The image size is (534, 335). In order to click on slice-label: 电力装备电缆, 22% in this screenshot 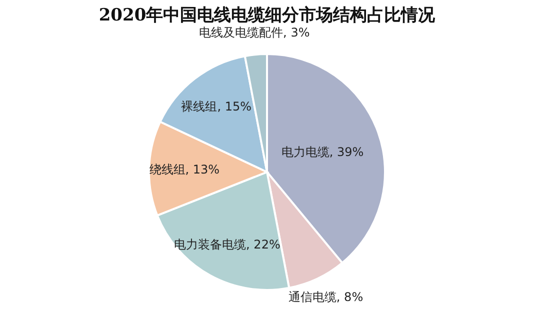, I will do `click(227, 244)`.